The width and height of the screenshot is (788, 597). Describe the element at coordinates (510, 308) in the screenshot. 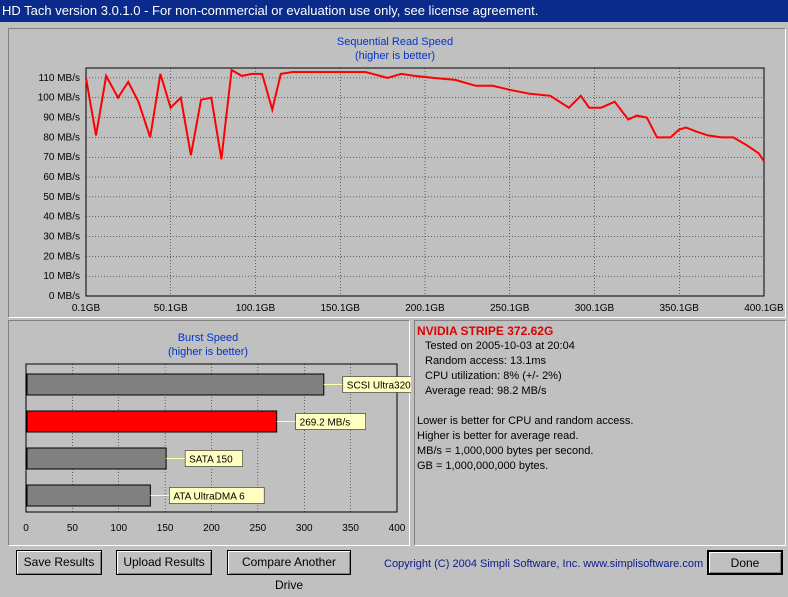

I see `x-tick-label: 250.1GB` at that location.